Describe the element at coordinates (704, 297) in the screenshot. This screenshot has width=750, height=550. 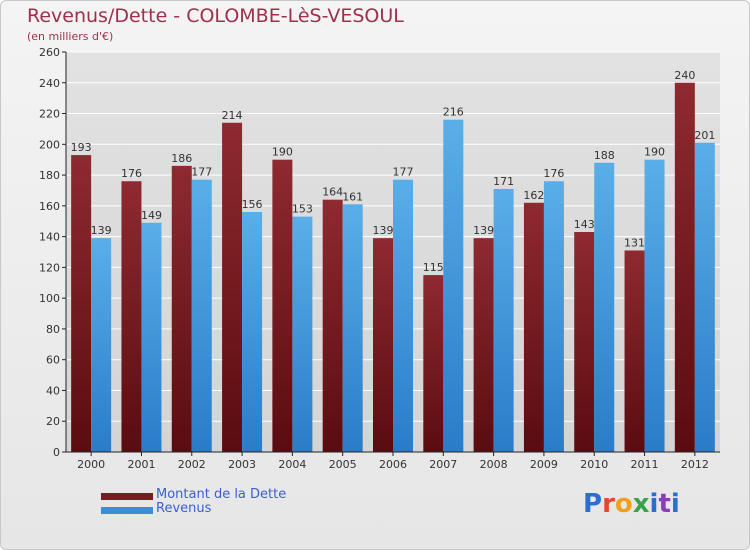
I see `bar-revenus-2012` at that location.